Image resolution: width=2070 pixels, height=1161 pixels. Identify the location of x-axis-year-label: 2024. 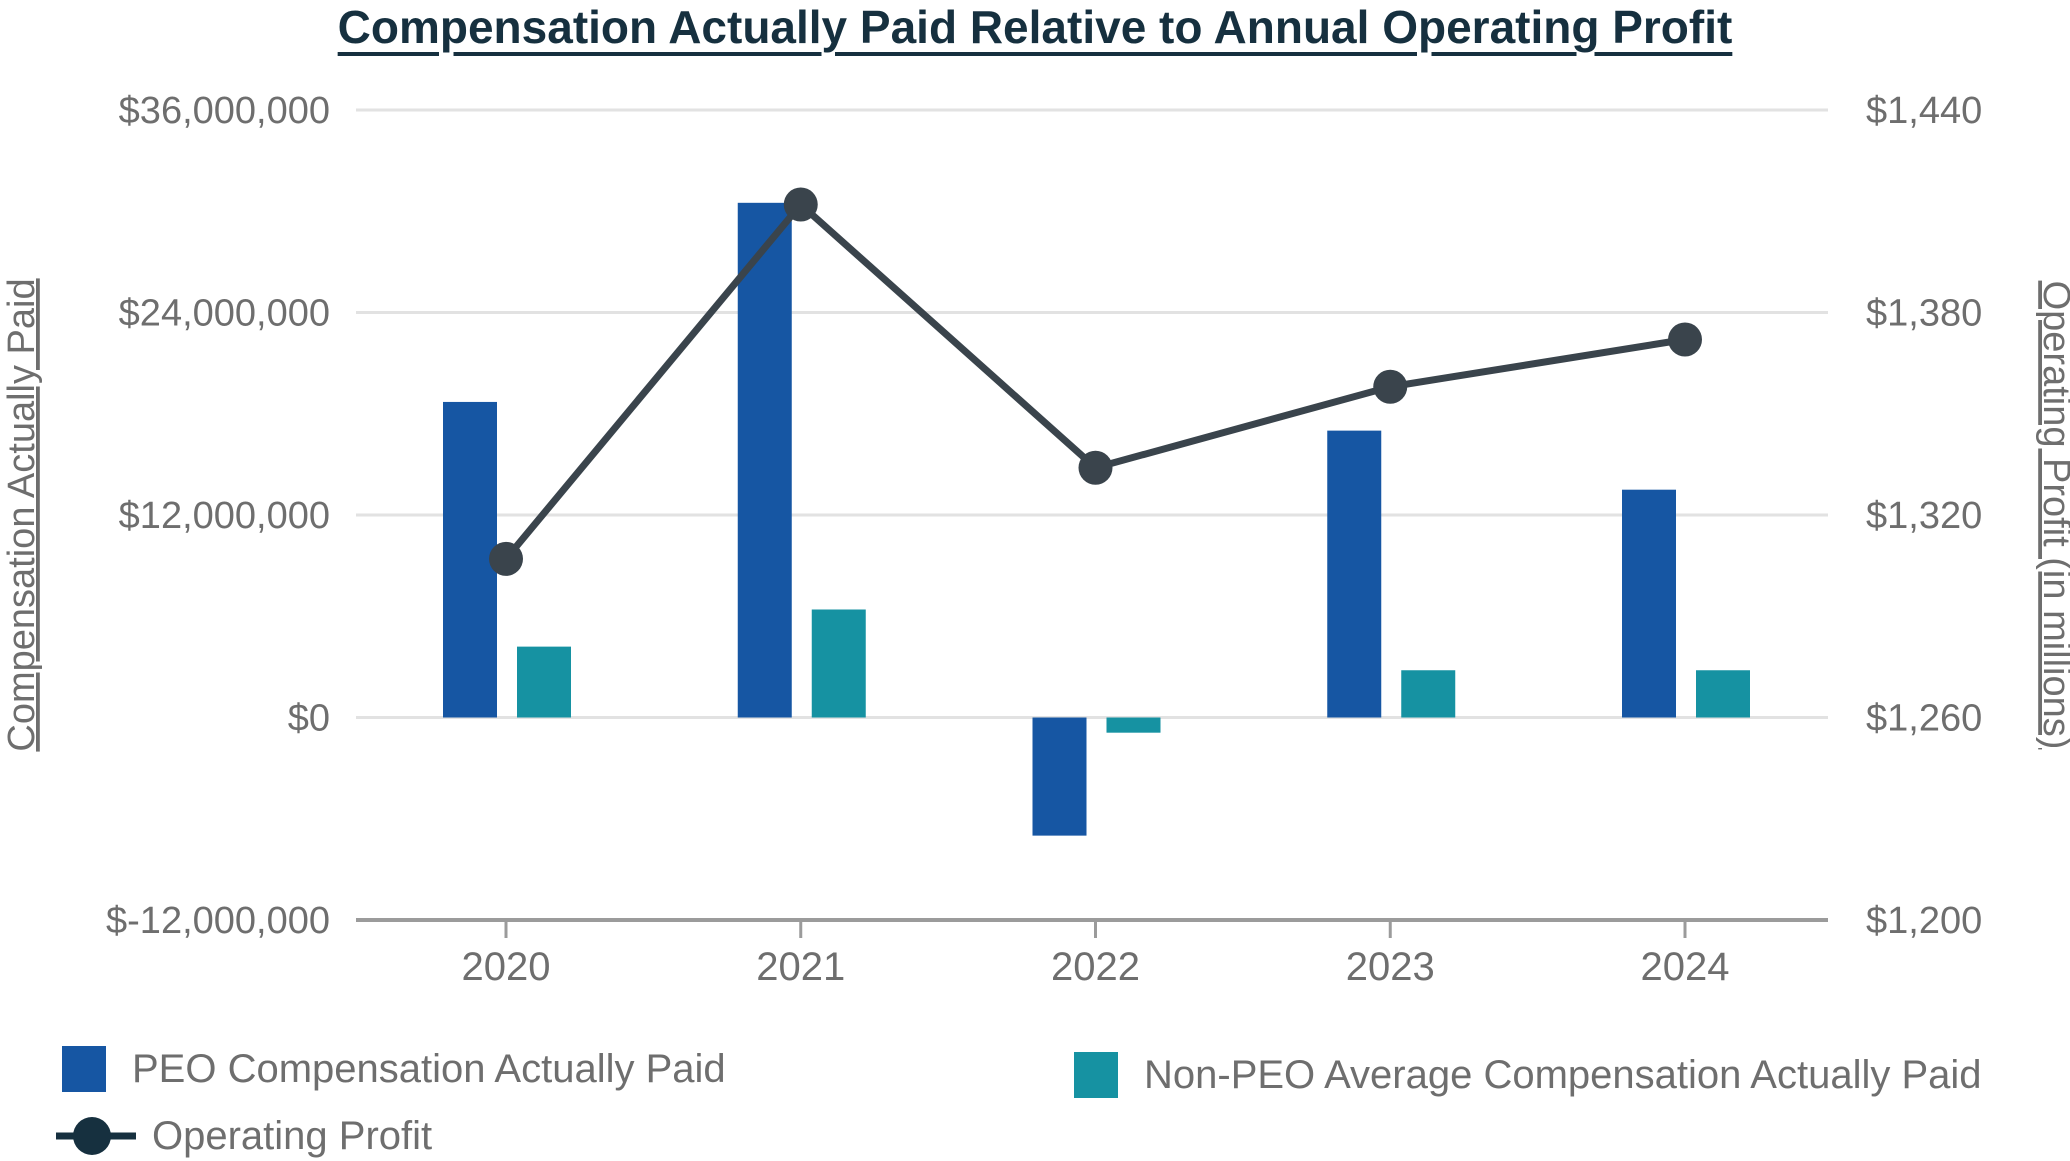
(1685, 967).